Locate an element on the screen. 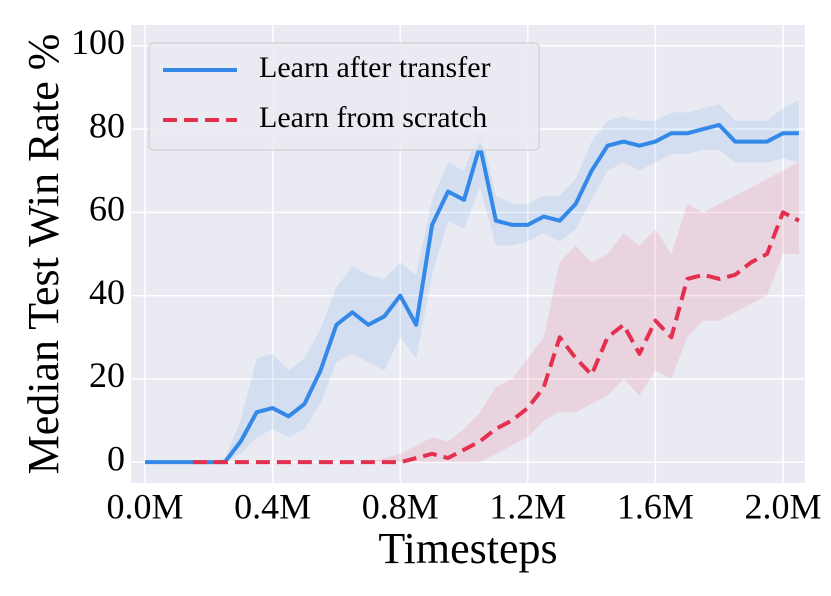 The image size is (831, 596). legend-label: Learn from scratch is located at coordinates (373, 117).